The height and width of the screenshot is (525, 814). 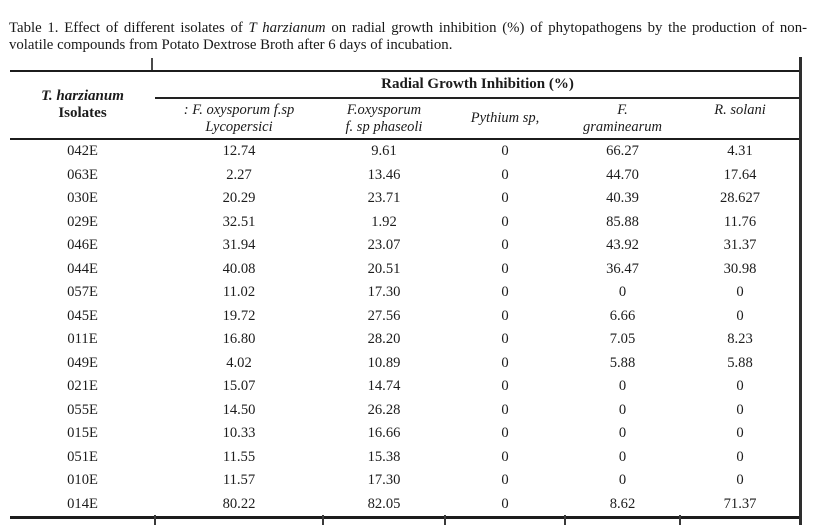 I want to click on isolate-cell: 030E, so click(x=82, y=198).